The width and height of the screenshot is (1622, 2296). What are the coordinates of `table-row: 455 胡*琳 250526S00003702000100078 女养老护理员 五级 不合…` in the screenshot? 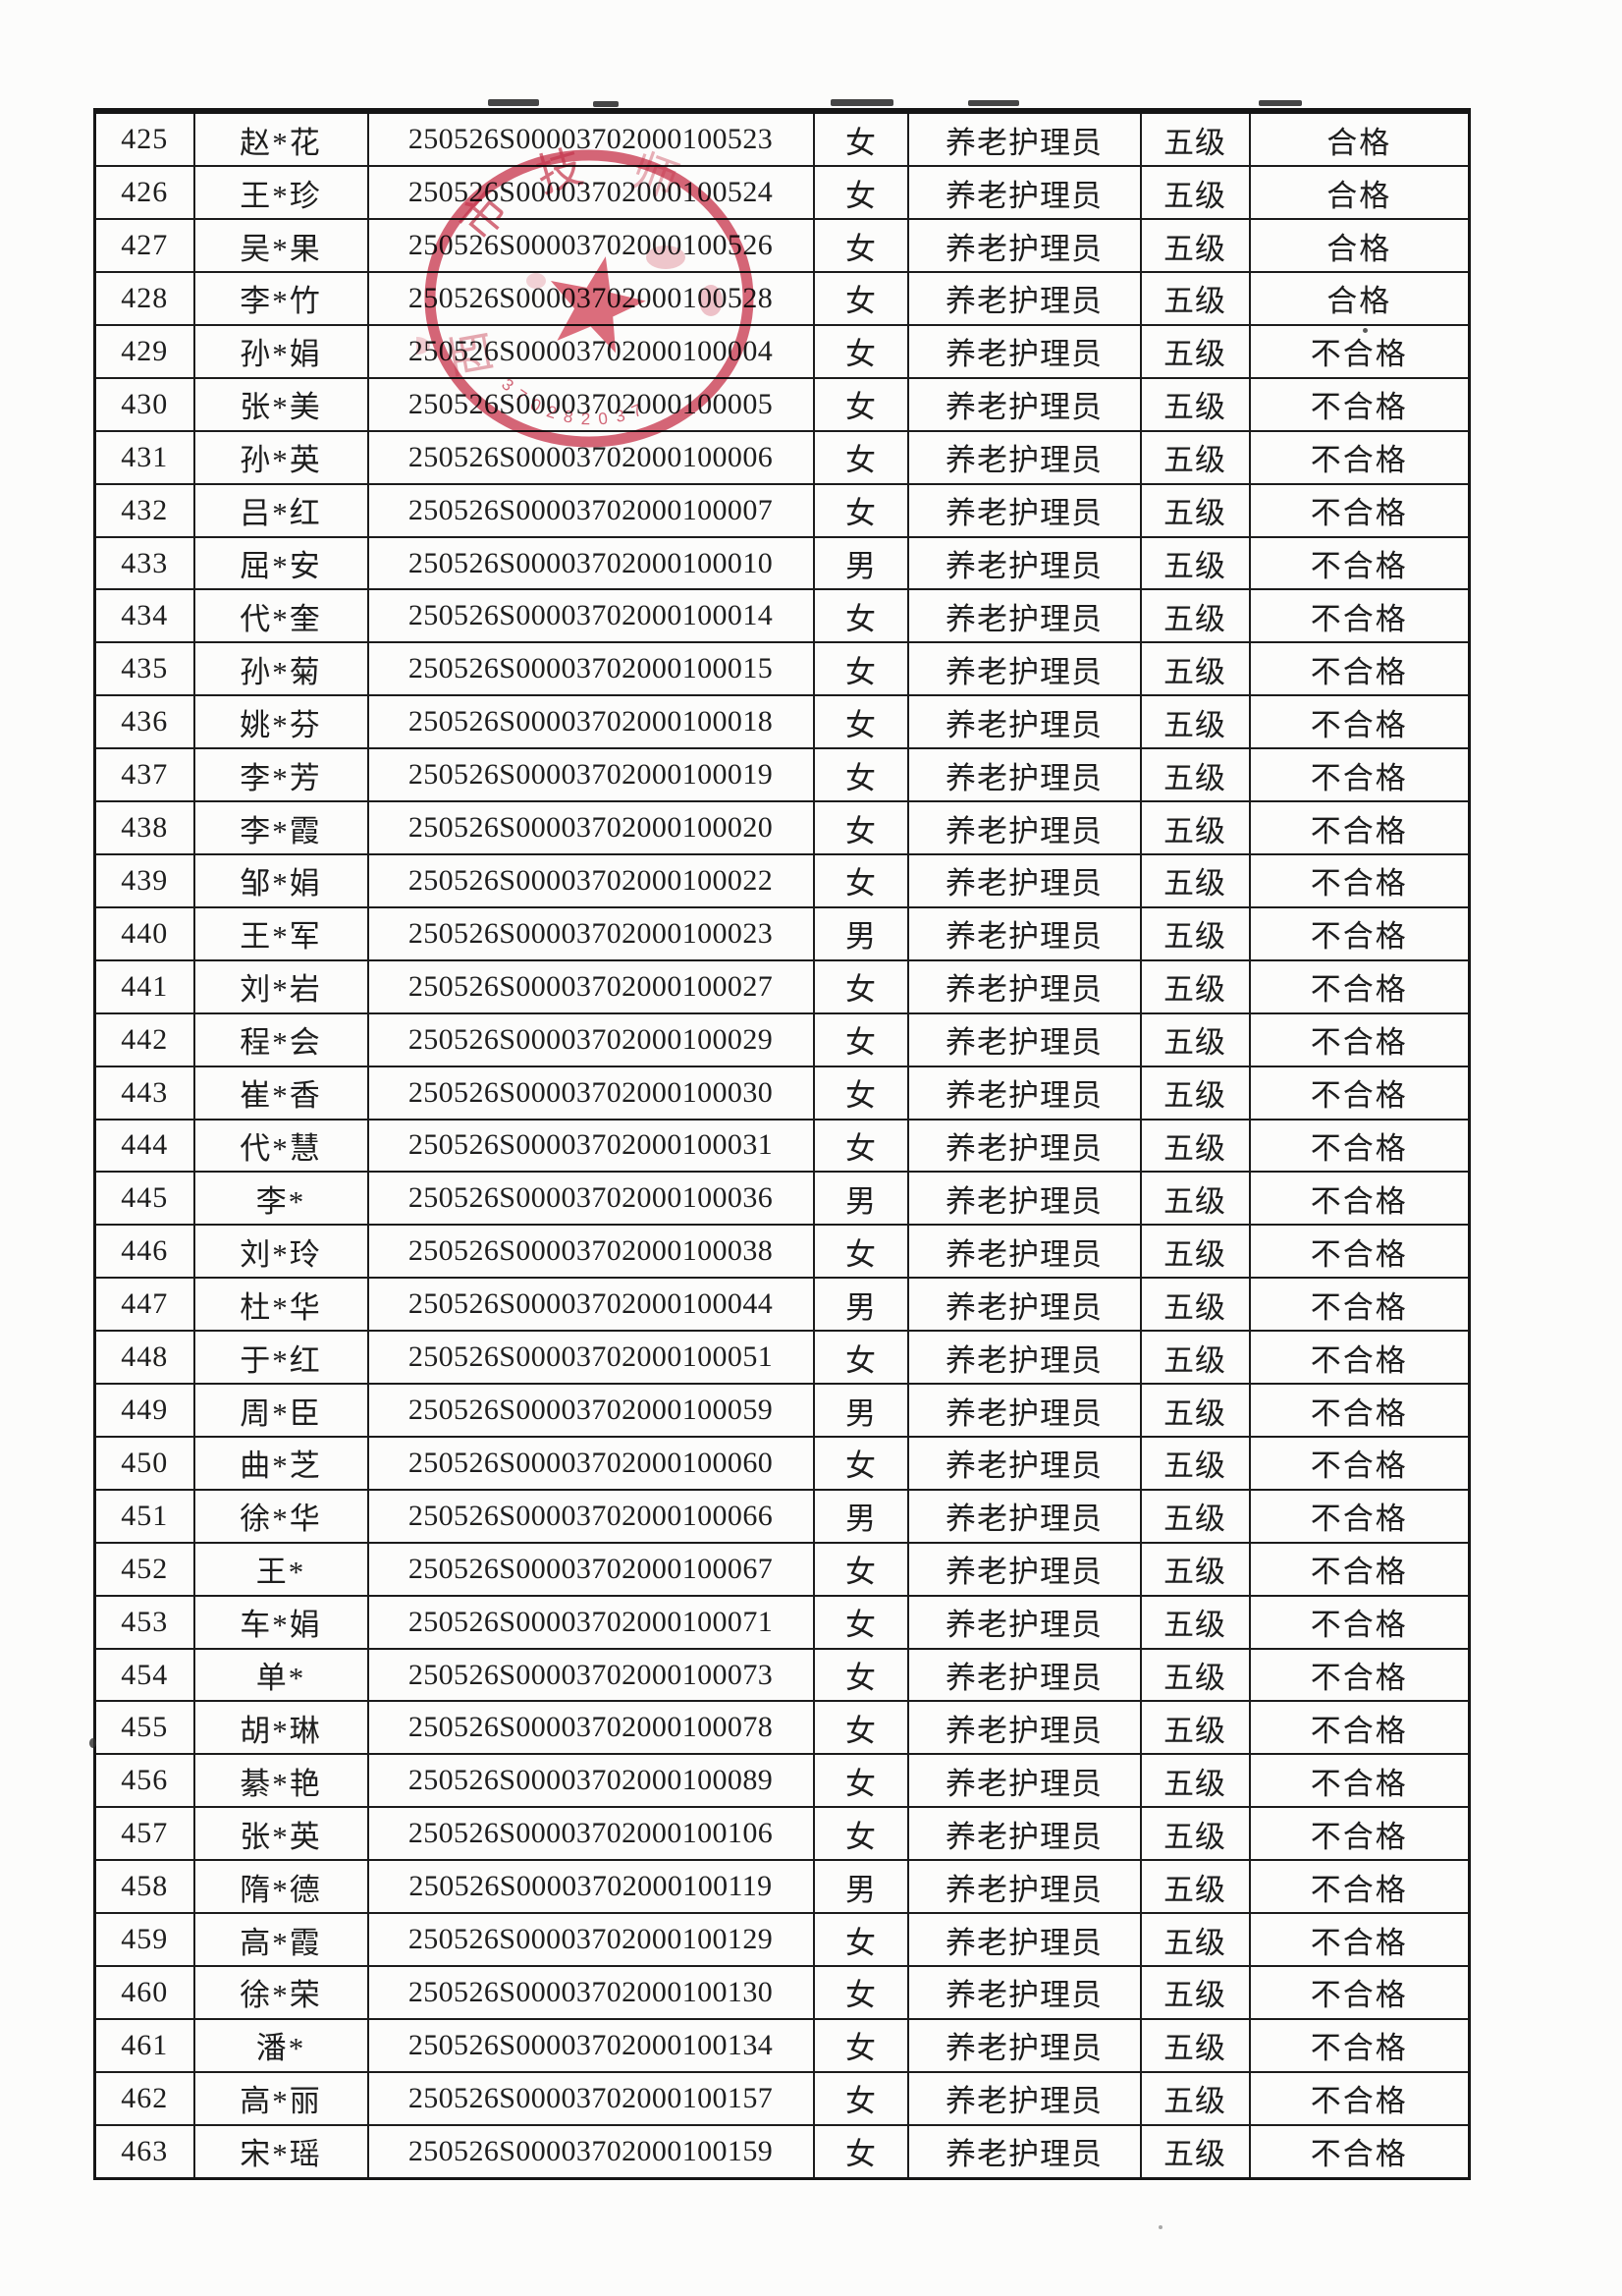 It's located at (782, 1728).